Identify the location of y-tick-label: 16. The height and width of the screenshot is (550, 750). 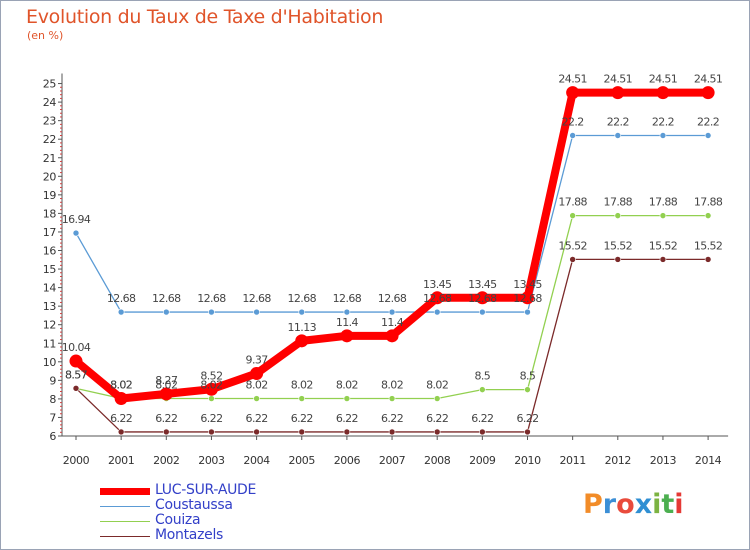
(50, 251).